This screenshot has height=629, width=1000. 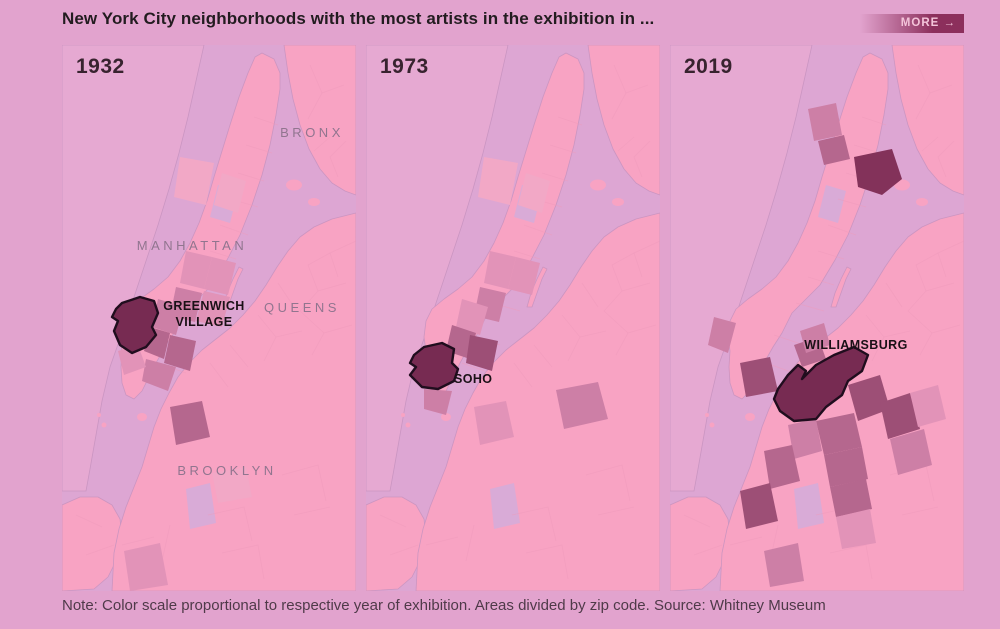 I want to click on borough-label-queens: QUEENS, so click(x=302, y=307).